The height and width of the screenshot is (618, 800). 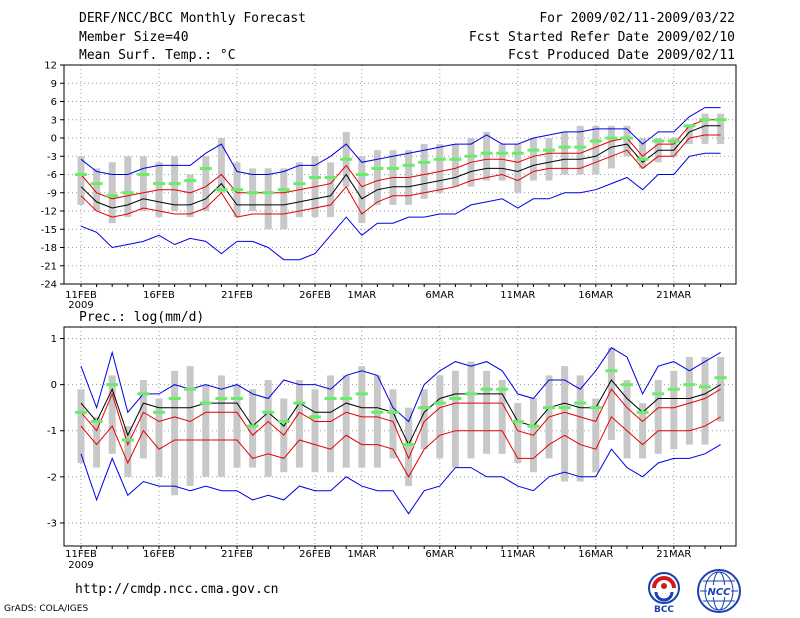 What do you see at coordinates (49, 285) in the screenshot?
I see `panel1-ytick-label: -24` at bounding box center [49, 285].